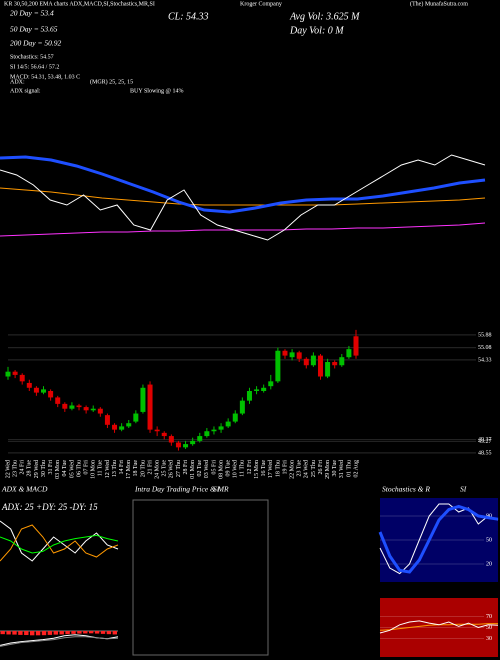 The height and width of the screenshot is (660, 500). What do you see at coordinates (45, 77) in the screenshot?
I see `stat: MACD: 54.31, 53.48, 1.03 C` at bounding box center [45, 77].